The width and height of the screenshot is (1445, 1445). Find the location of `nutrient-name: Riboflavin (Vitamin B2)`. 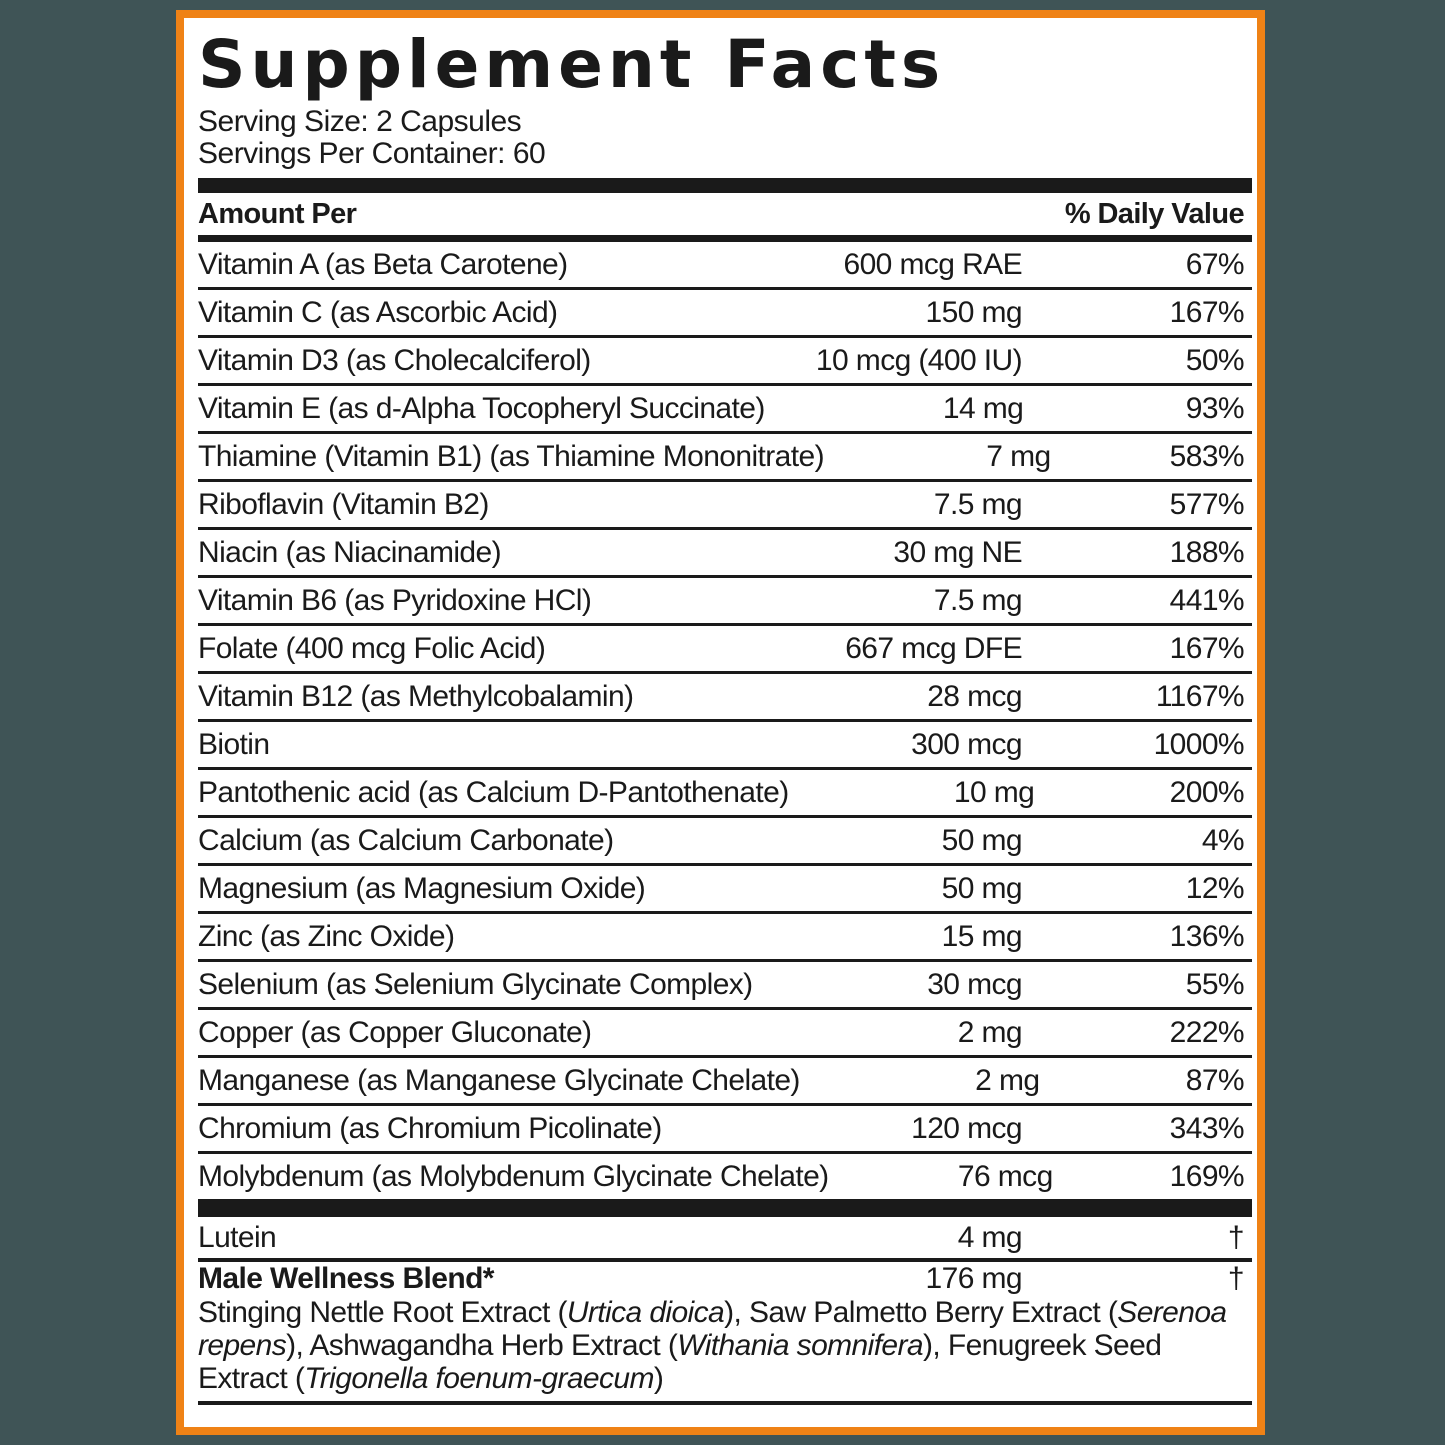

nutrient-name: Riboflavin (Vitamin B2) is located at coordinates (343, 504).